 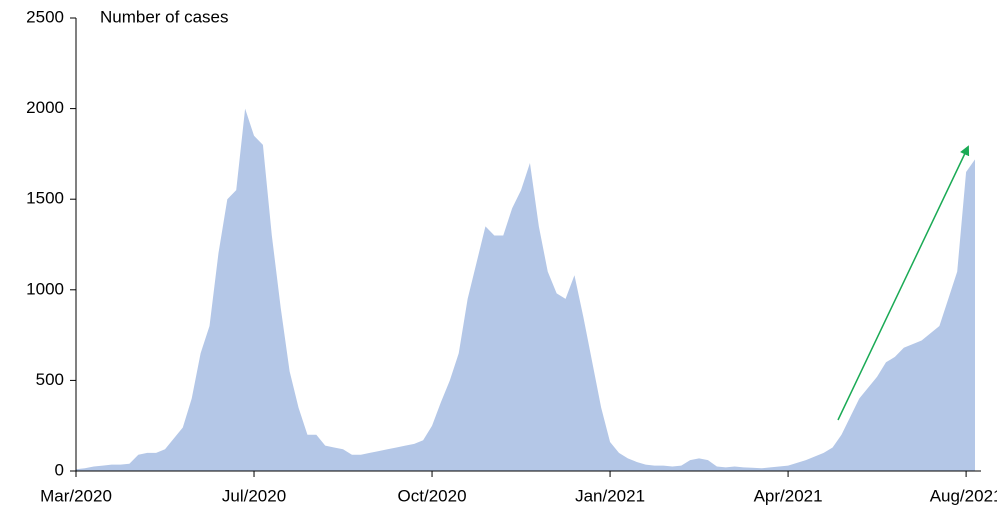 I want to click on x-tick-label: Aug/2021, so click(x=963, y=495).